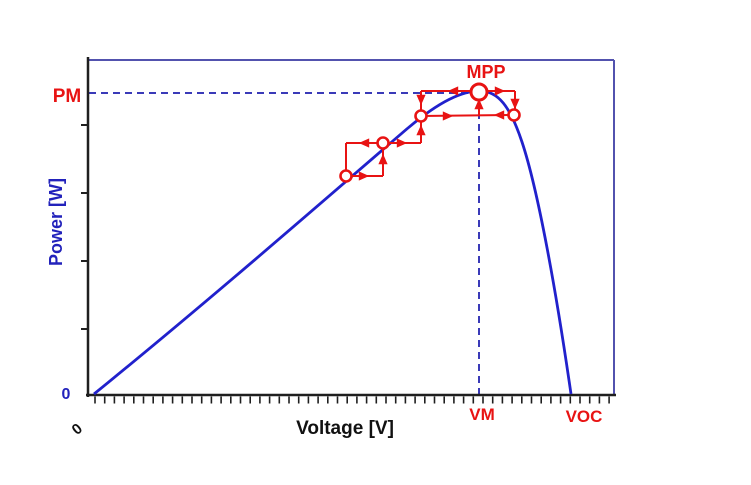  Describe the element at coordinates (345, 428) in the screenshot. I see `x-axis-title: Voltage [V]` at that location.